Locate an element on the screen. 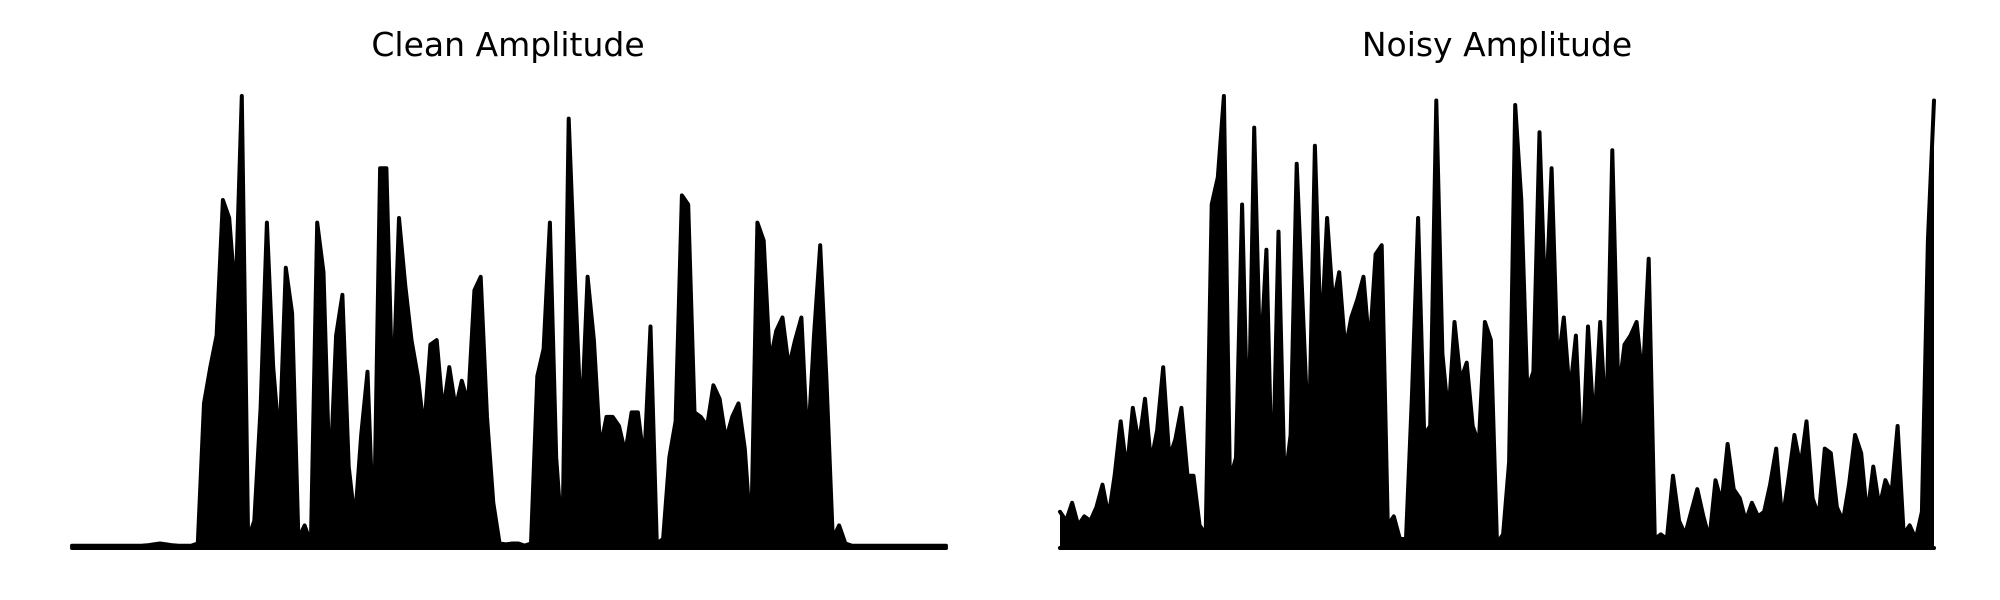 The image size is (2000, 600). chart-title-noisy: Noisy Amplitude is located at coordinates (1497, 44).